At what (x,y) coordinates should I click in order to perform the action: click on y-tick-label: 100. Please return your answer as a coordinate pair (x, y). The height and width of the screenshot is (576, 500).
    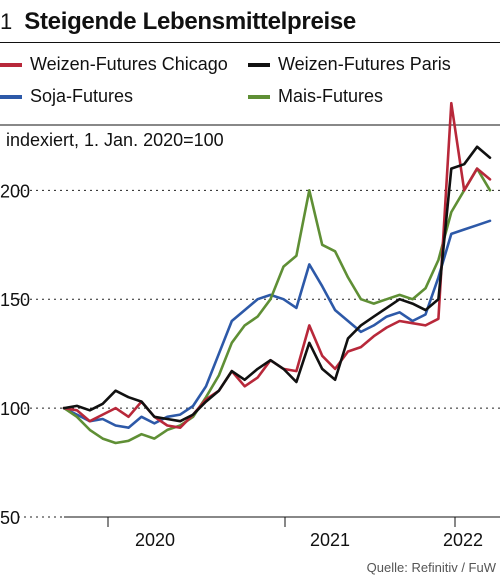
    Looking at the image, I should click on (15, 409).